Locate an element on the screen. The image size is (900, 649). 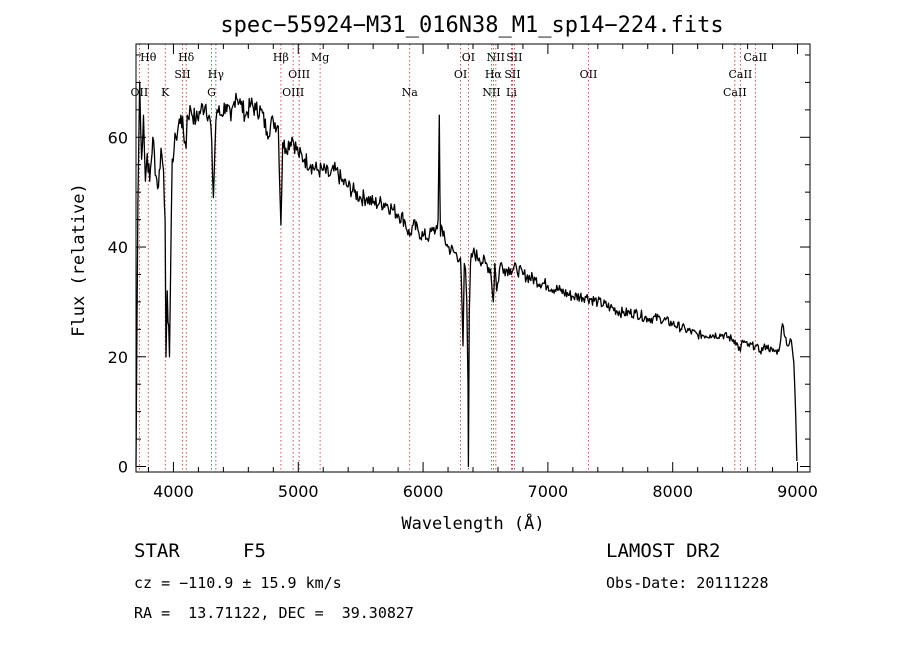
y-tick-label-0: 0 is located at coordinates (123, 467).